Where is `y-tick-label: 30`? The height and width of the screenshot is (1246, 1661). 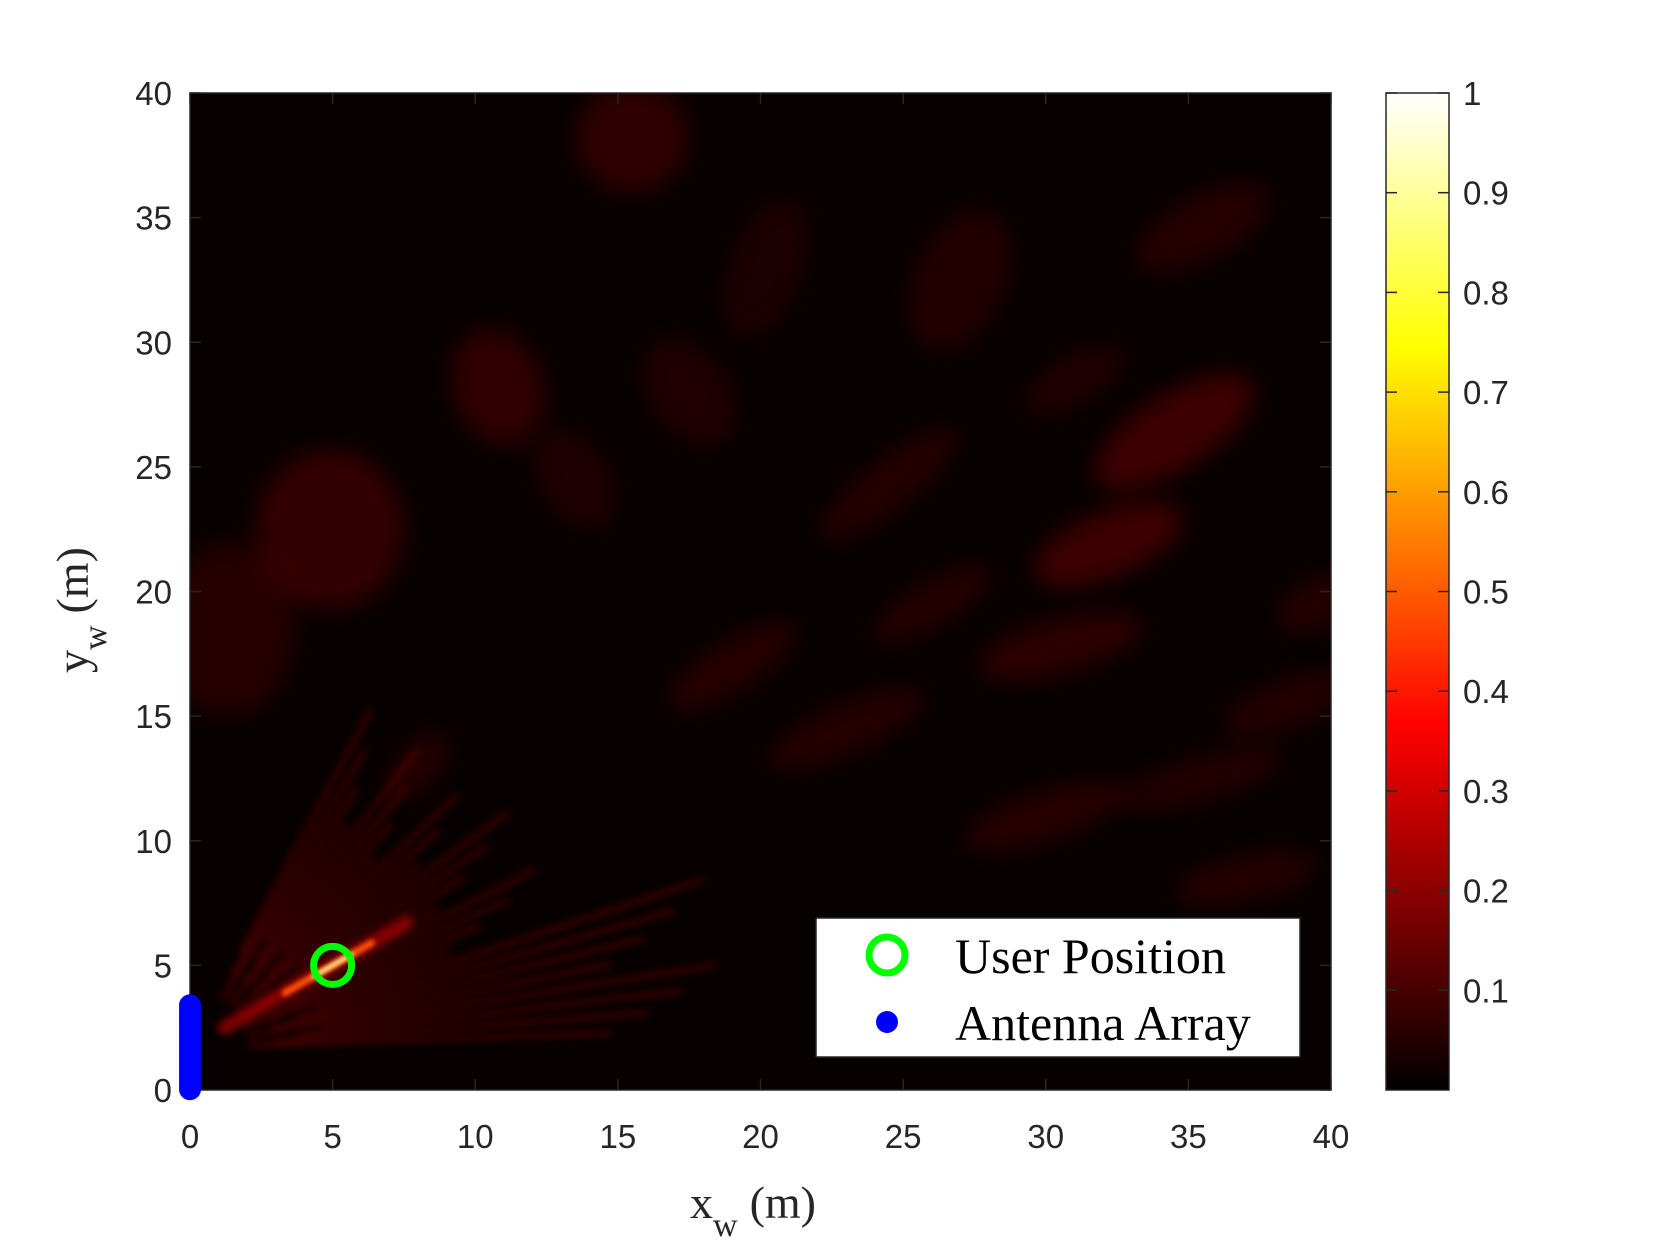
y-tick-label: 30 is located at coordinates (153, 342).